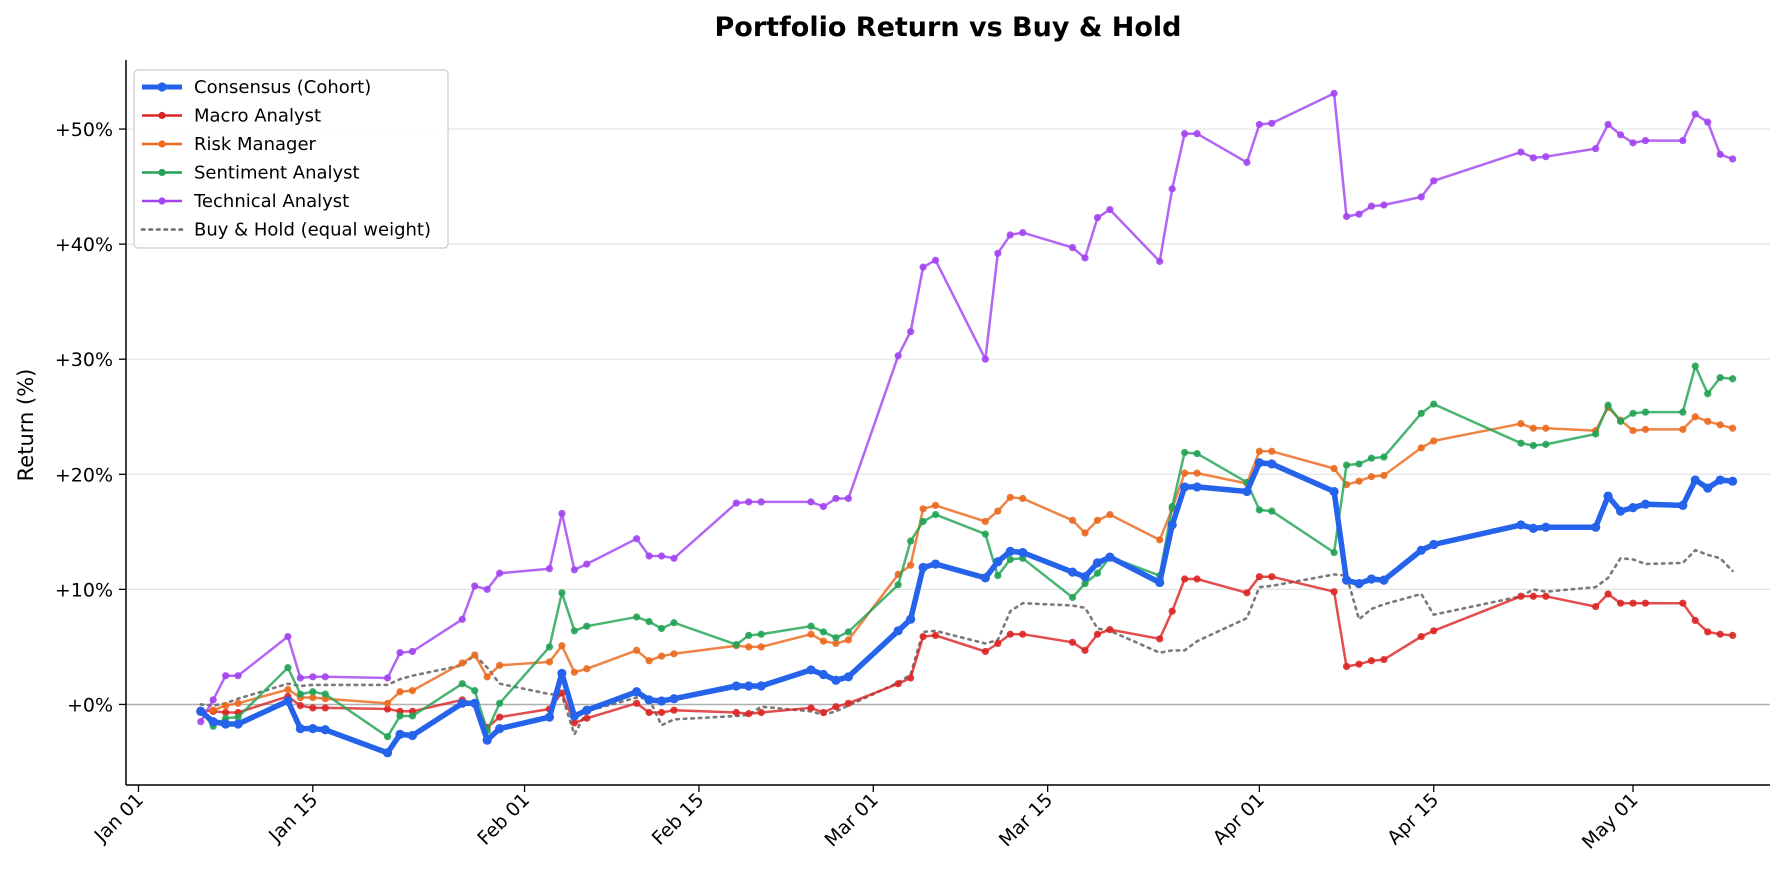 This screenshot has width=1785, height=883. I want to click on y-tick-label: +50%, so click(84, 130).